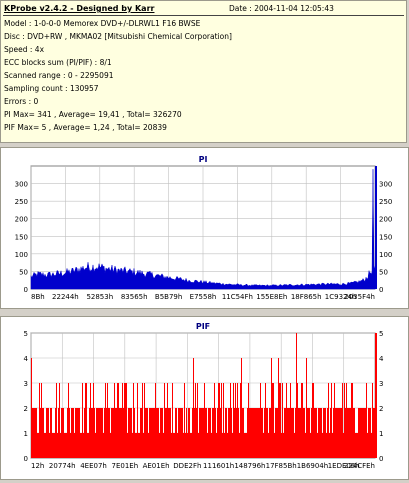  Describe the element at coordinates (187, 466) in the screenshot. I see `pif-xtick-label: DDE2Fh` at that location.